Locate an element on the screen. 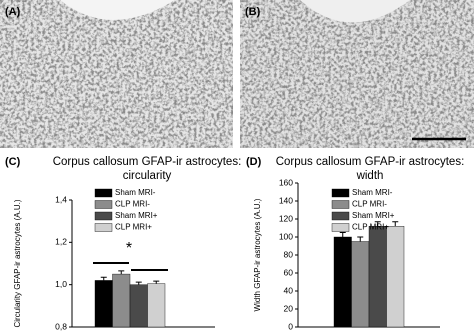  y-tick-label: 120 is located at coordinates (286, 218).